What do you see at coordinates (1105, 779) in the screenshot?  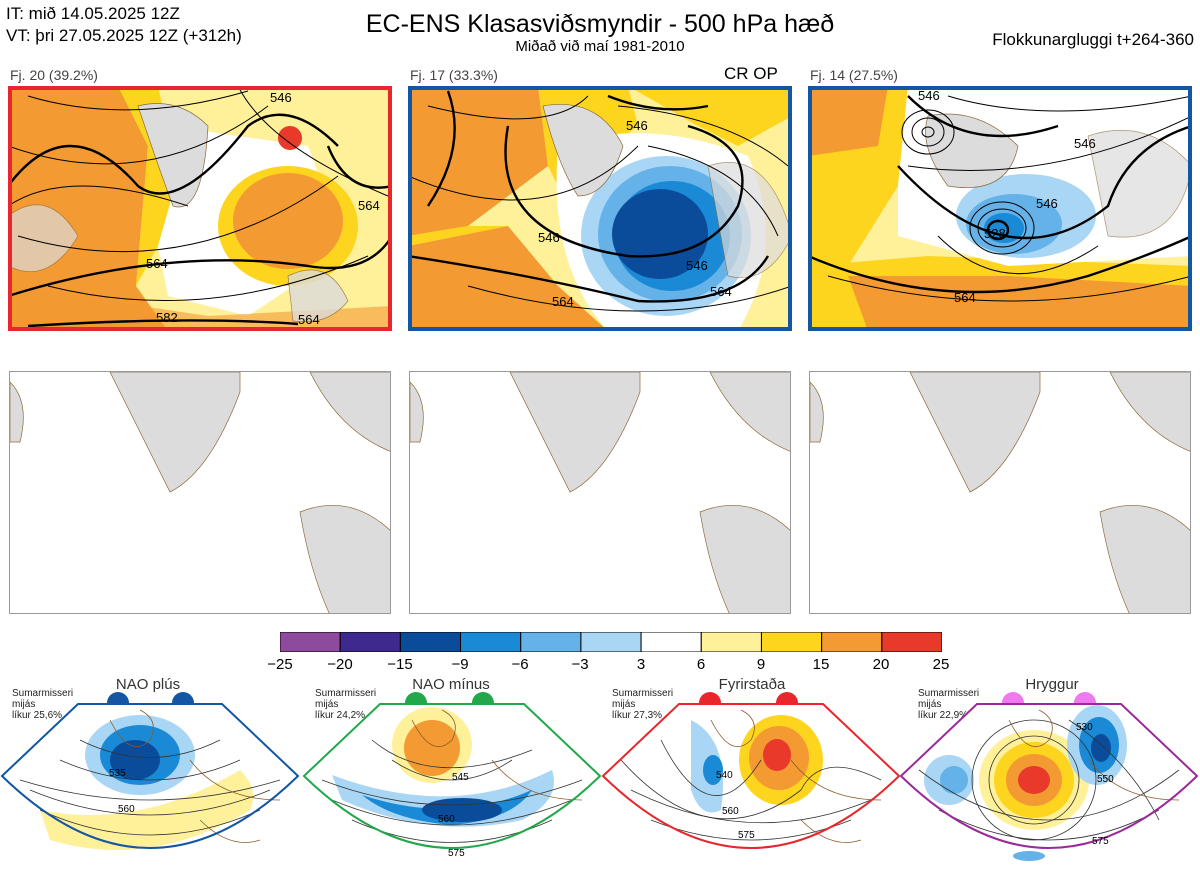 I see `regime-contour-label: 550` at bounding box center [1105, 779].